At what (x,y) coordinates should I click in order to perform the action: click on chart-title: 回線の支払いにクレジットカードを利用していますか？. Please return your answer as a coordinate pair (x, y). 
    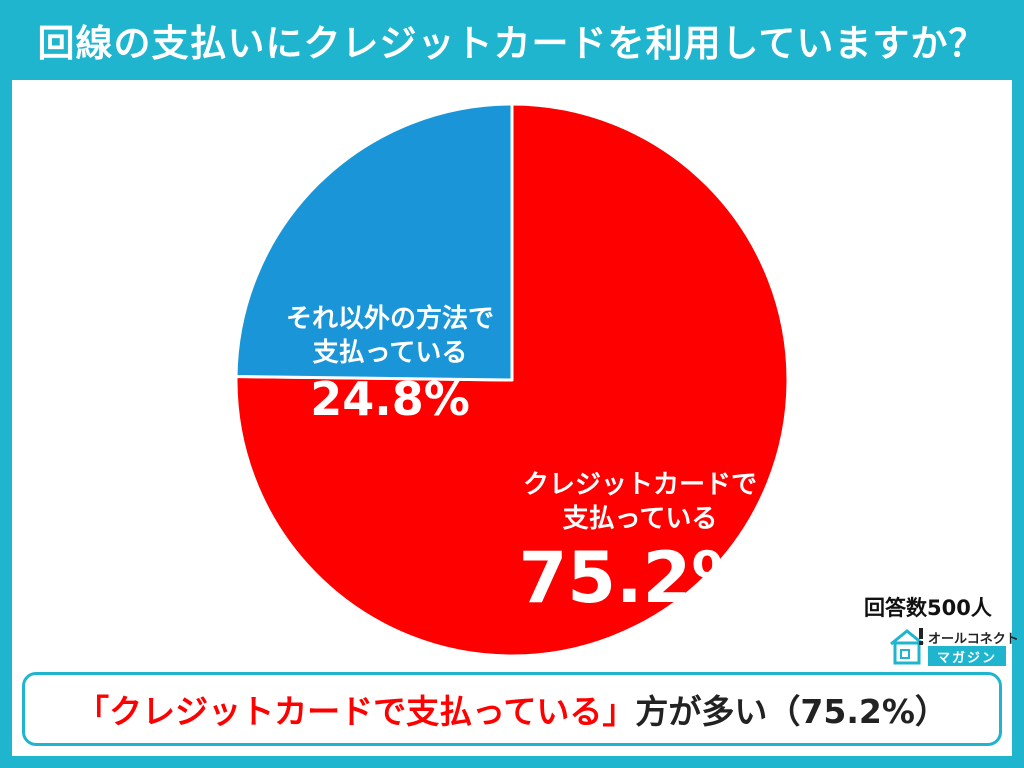
    Looking at the image, I should click on (512, 43).